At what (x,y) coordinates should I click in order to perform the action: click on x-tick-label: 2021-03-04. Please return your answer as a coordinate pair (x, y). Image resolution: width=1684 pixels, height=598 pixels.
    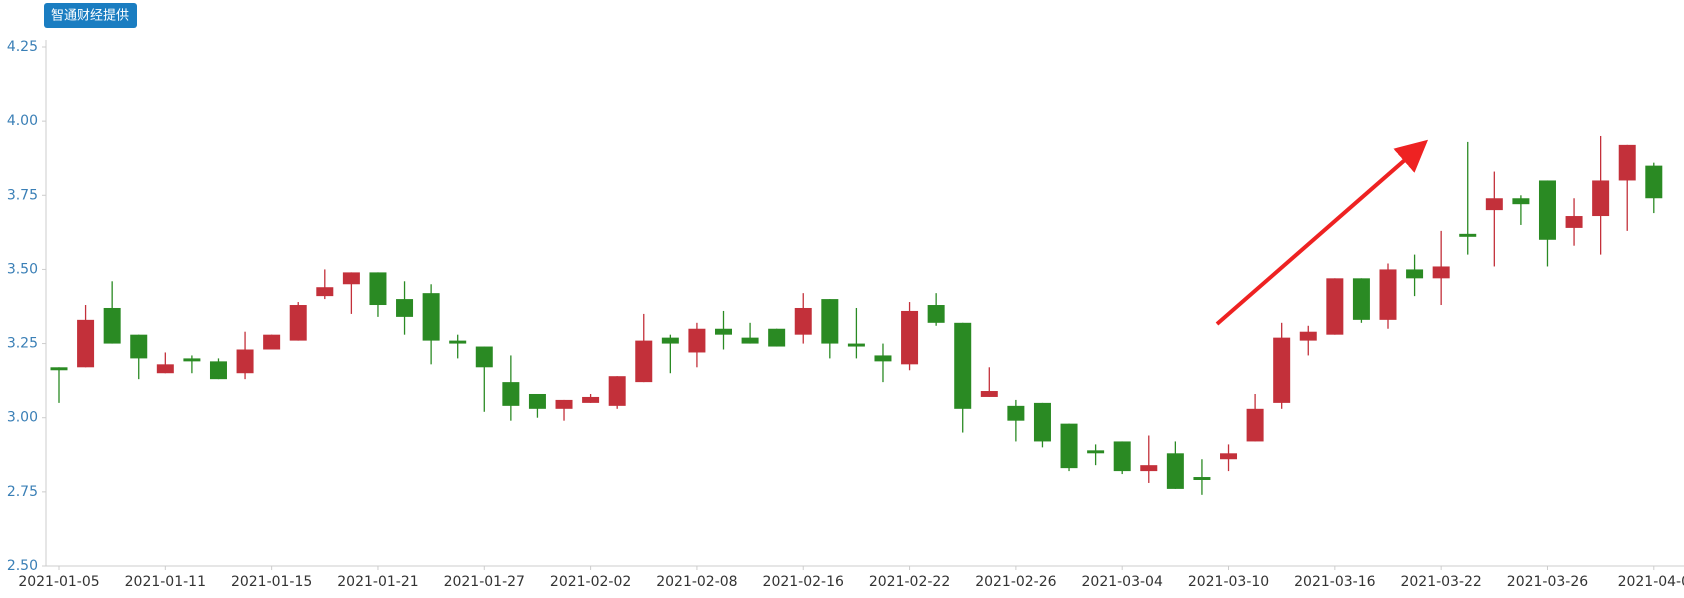
    Looking at the image, I should click on (1122, 582).